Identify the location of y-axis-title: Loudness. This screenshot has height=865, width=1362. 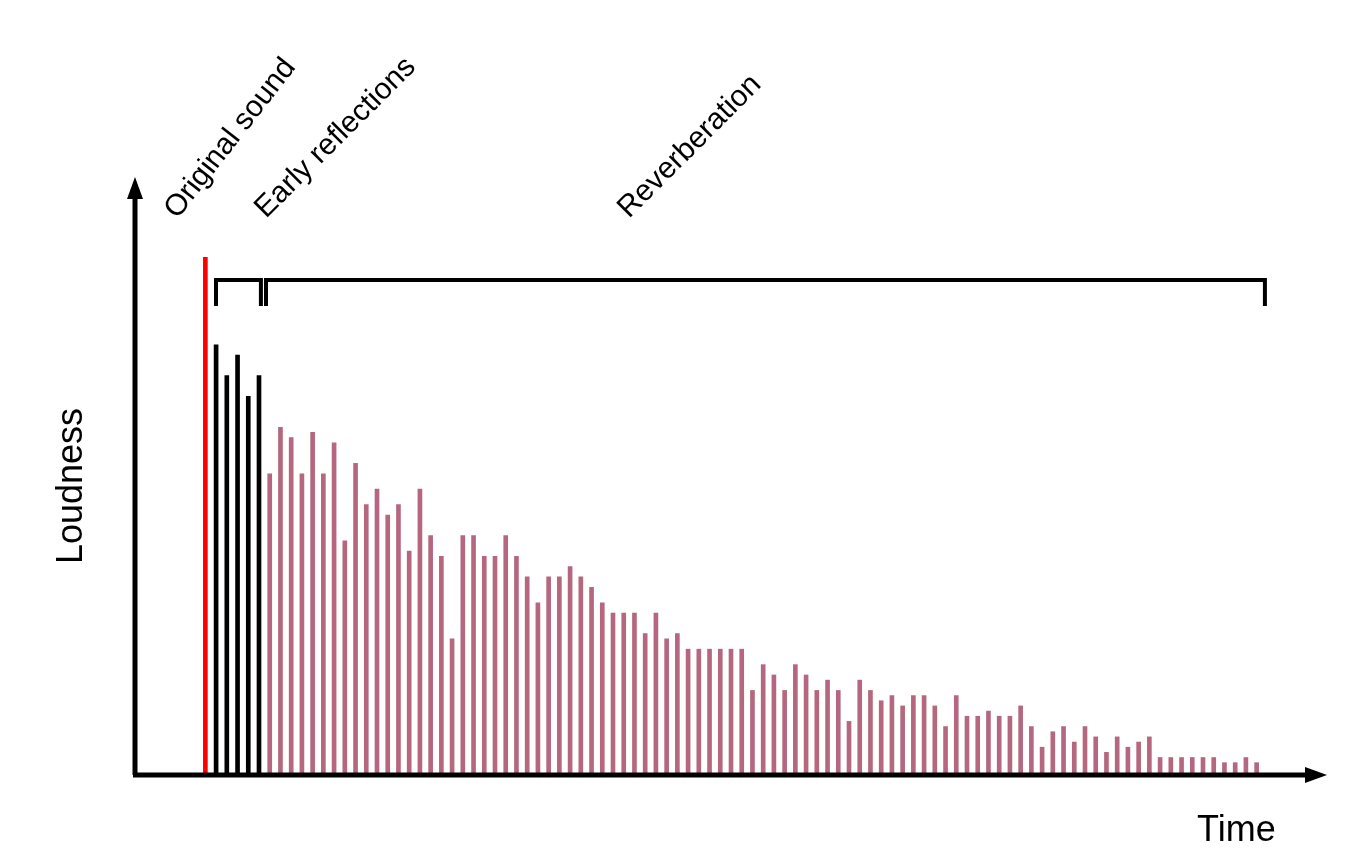
(70, 486).